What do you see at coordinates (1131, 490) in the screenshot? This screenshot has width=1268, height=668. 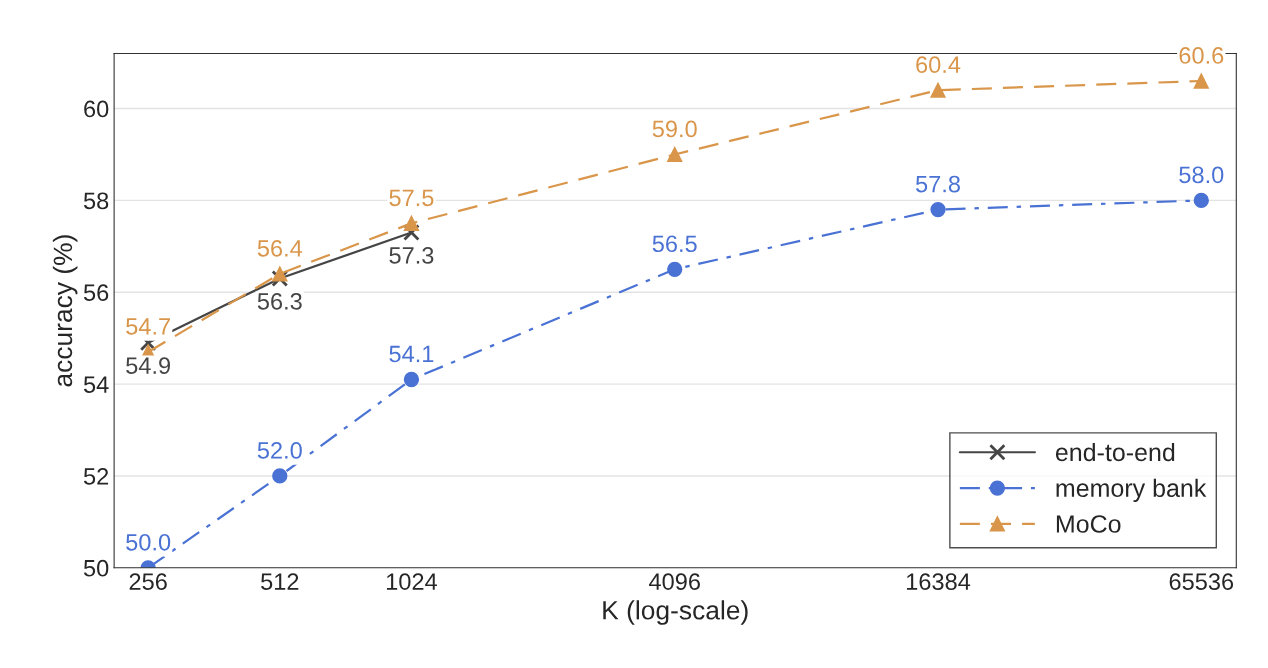 I see `legend-label: memory bank` at bounding box center [1131, 490].